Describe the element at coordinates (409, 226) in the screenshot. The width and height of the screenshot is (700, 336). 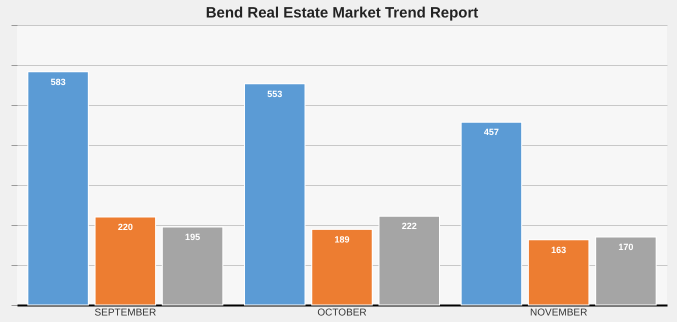
I see `data-label: 222` at that location.